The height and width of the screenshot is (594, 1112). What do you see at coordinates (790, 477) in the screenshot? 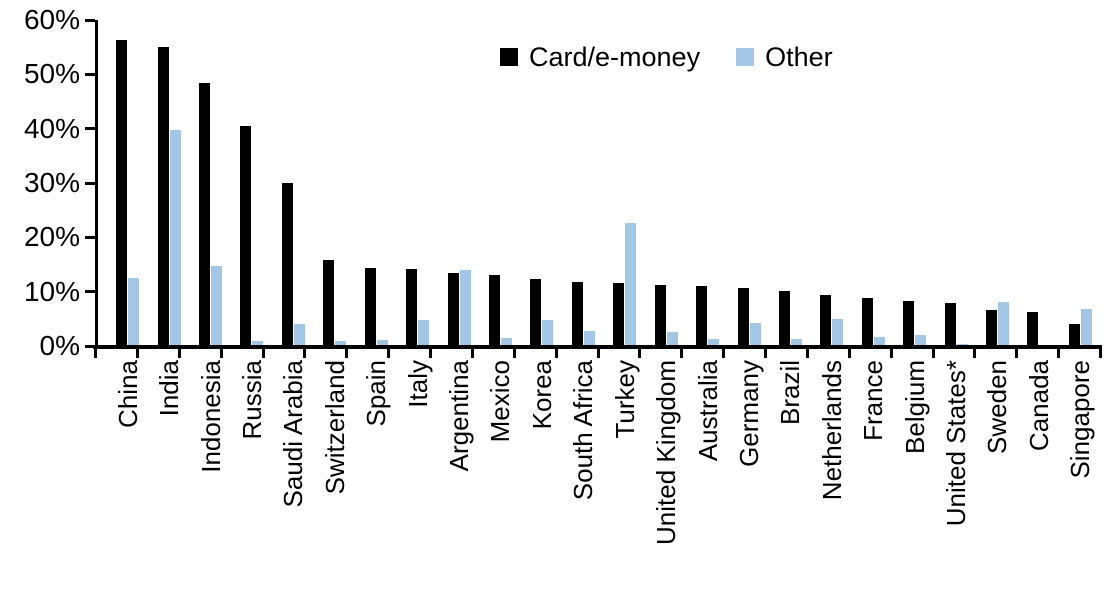
I see `x-axis-label-cell-brazil: Brazil` at bounding box center [790, 477].